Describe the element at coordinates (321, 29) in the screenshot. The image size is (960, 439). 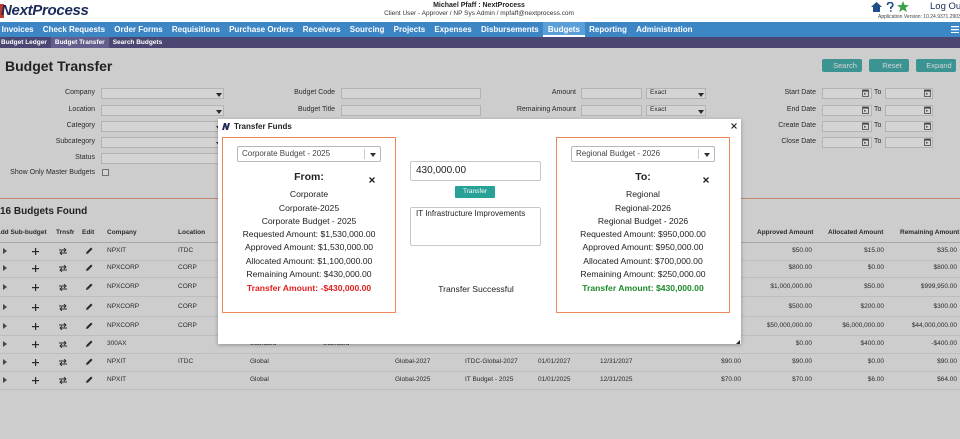
I see `nav-item: Receivers` at that location.